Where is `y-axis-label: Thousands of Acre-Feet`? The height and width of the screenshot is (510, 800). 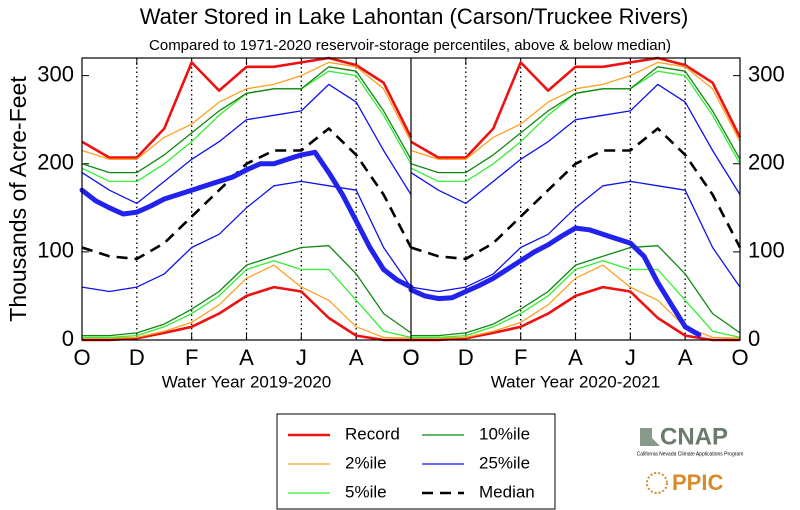 y-axis-label: Thousands of Acre-Feet is located at coordinates (18, 199).